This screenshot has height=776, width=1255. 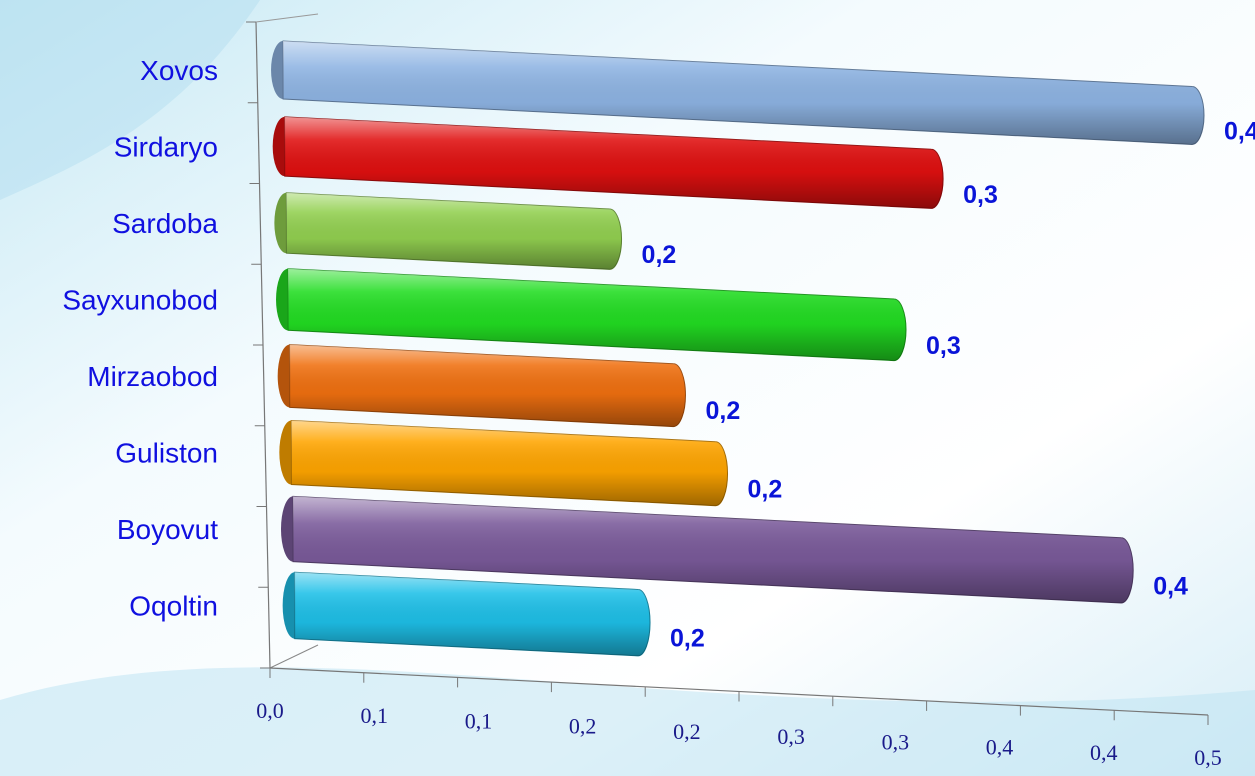 I want to click on category-label: Mirzaobod, so click(x=152, y=376).